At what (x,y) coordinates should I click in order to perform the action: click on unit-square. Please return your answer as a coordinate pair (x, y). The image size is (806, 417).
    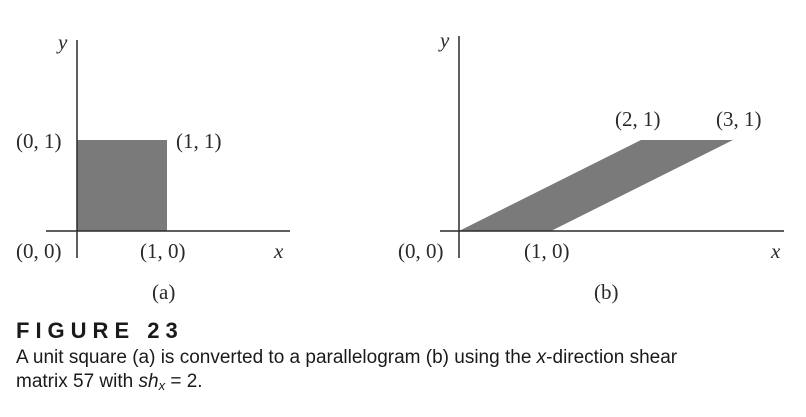
    Looking at the image, I should click on (122, 185).